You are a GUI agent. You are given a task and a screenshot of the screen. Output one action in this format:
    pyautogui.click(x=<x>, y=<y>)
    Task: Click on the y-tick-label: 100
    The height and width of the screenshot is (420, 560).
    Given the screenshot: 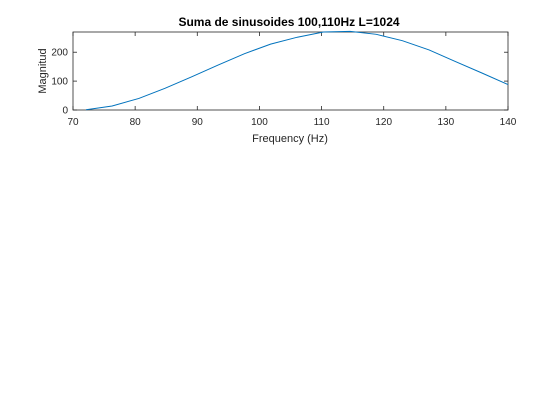 What is the action you would take?
    pyautogui.click(x=59, y=82)
    